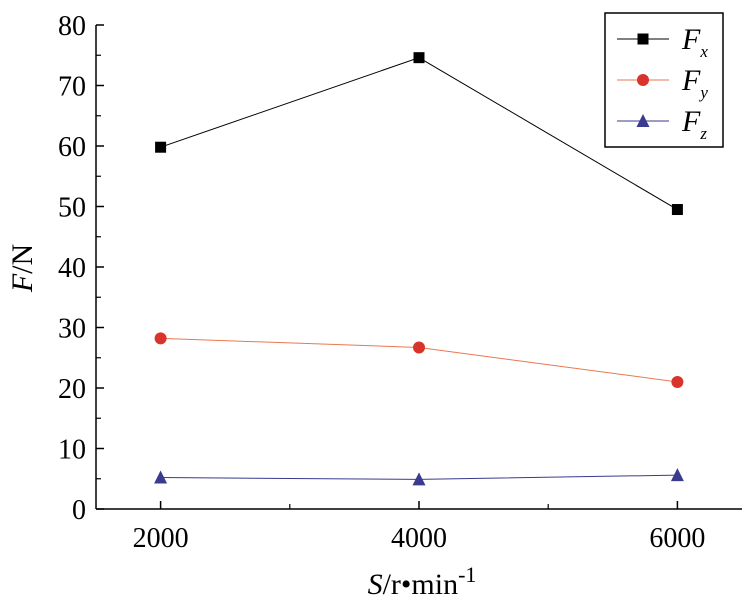  Describe the element at coordinates (160, 338) in the screenshot. I see `data-point-Fy-2000` at that location.